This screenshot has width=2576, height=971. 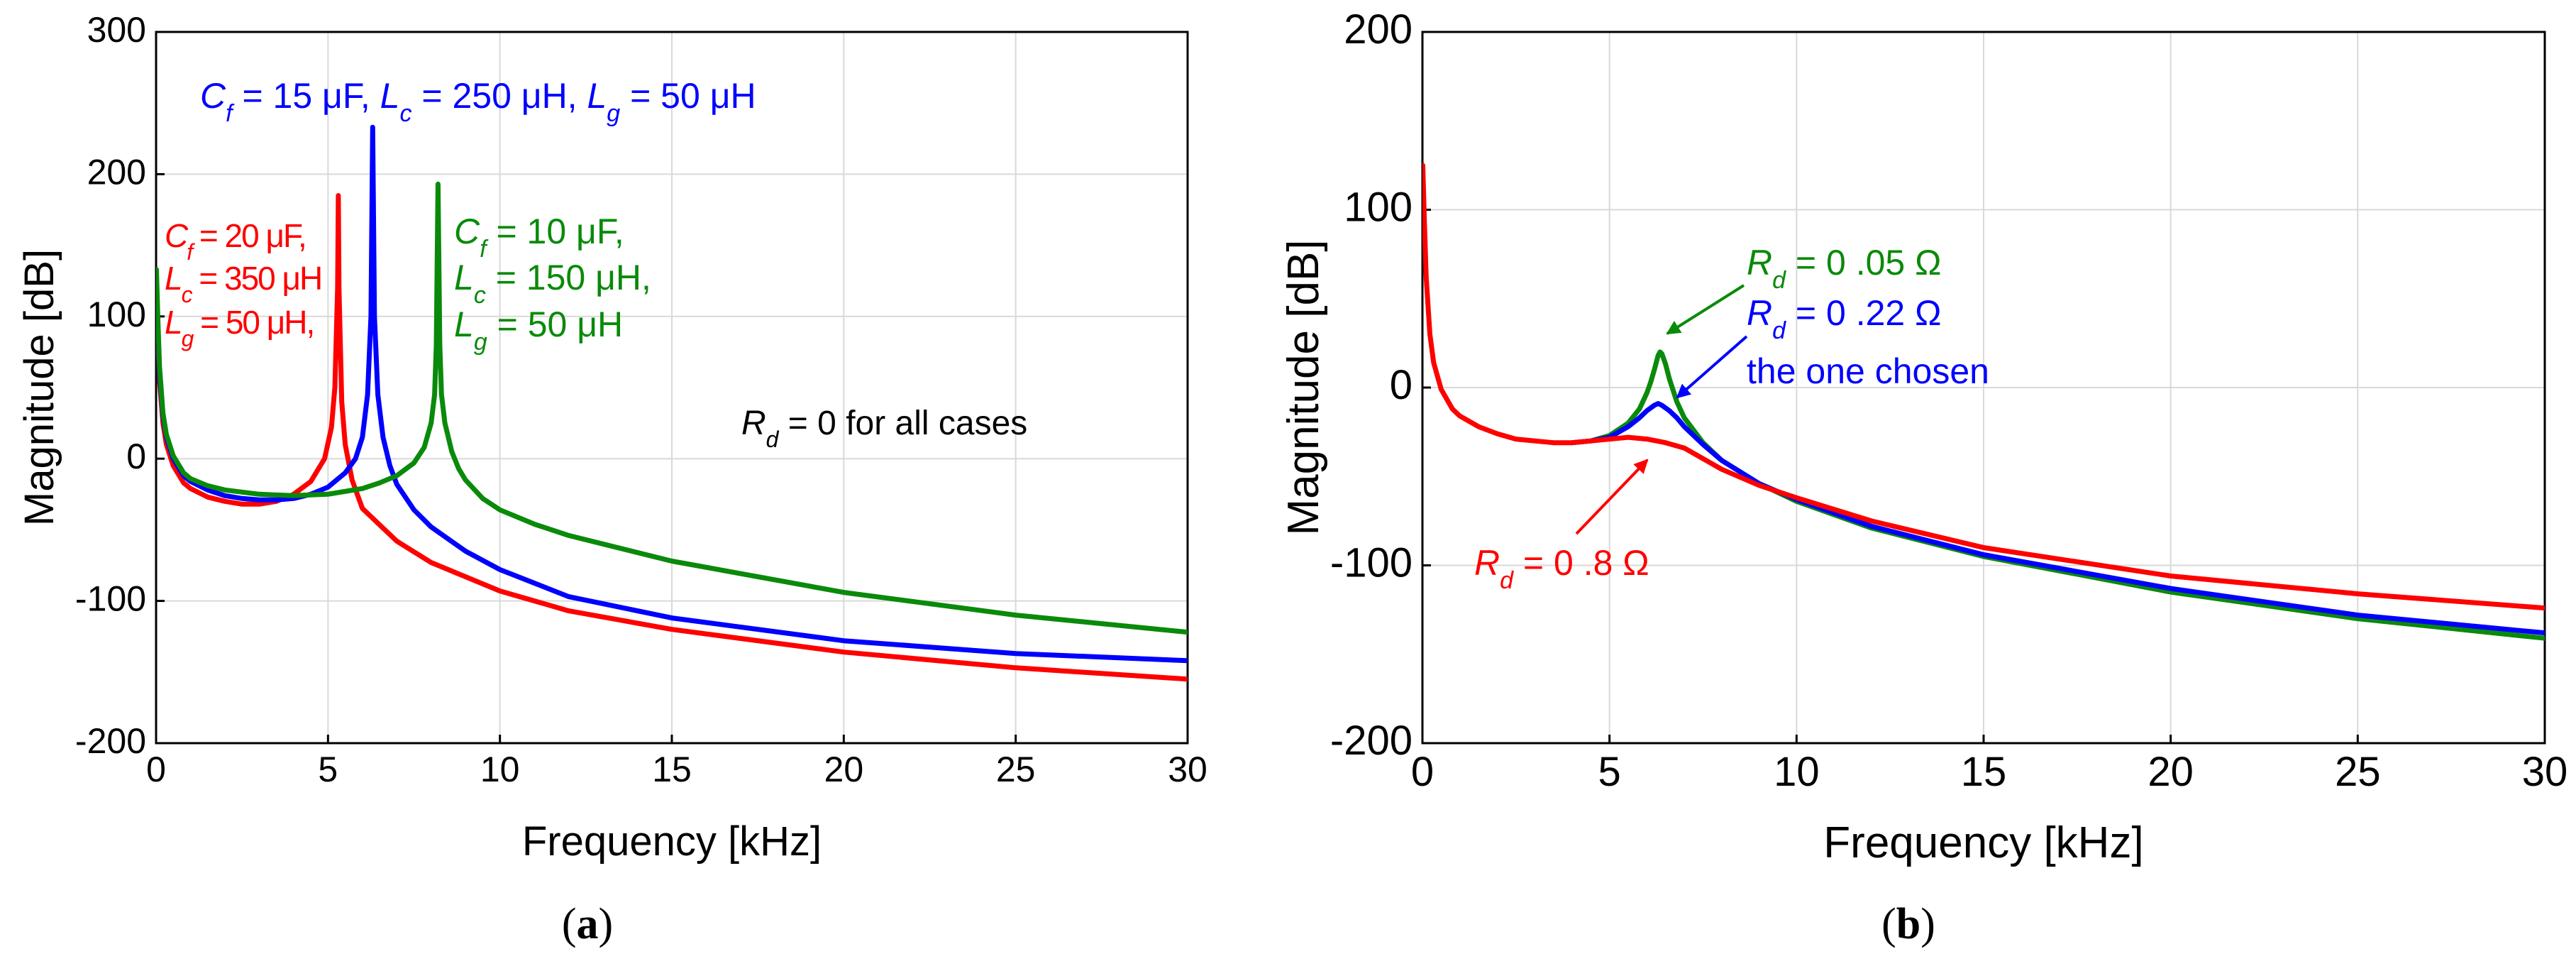 I want to click on annotation-b-blue-note: the one chosen, so click(x=1868, y=371).